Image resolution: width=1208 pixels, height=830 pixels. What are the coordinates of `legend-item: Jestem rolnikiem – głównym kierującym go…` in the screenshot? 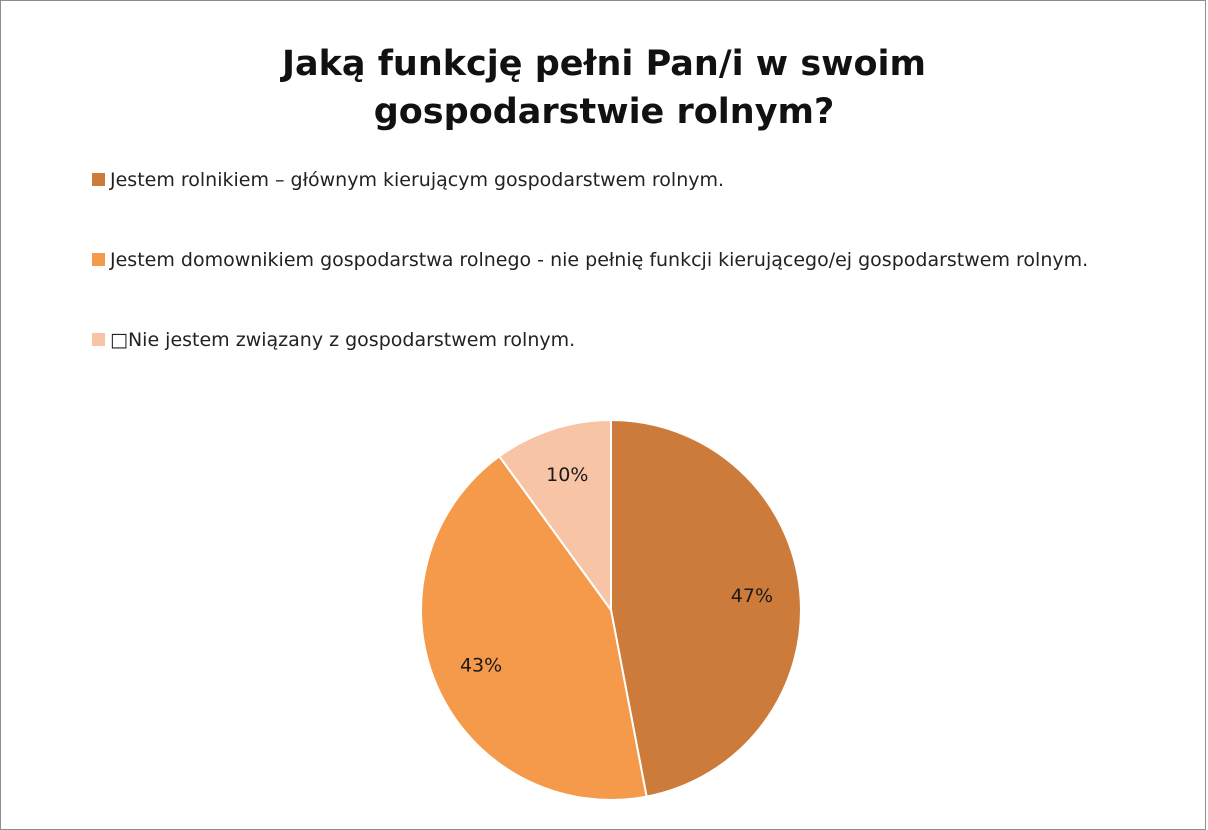 It's located at (408, 180).